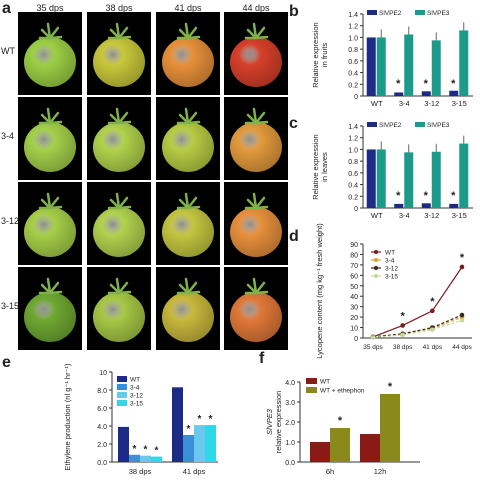 The height and width of the screenshot is (480, 480). I want to click on y-tick-label: 0.0, so click(102, 463).